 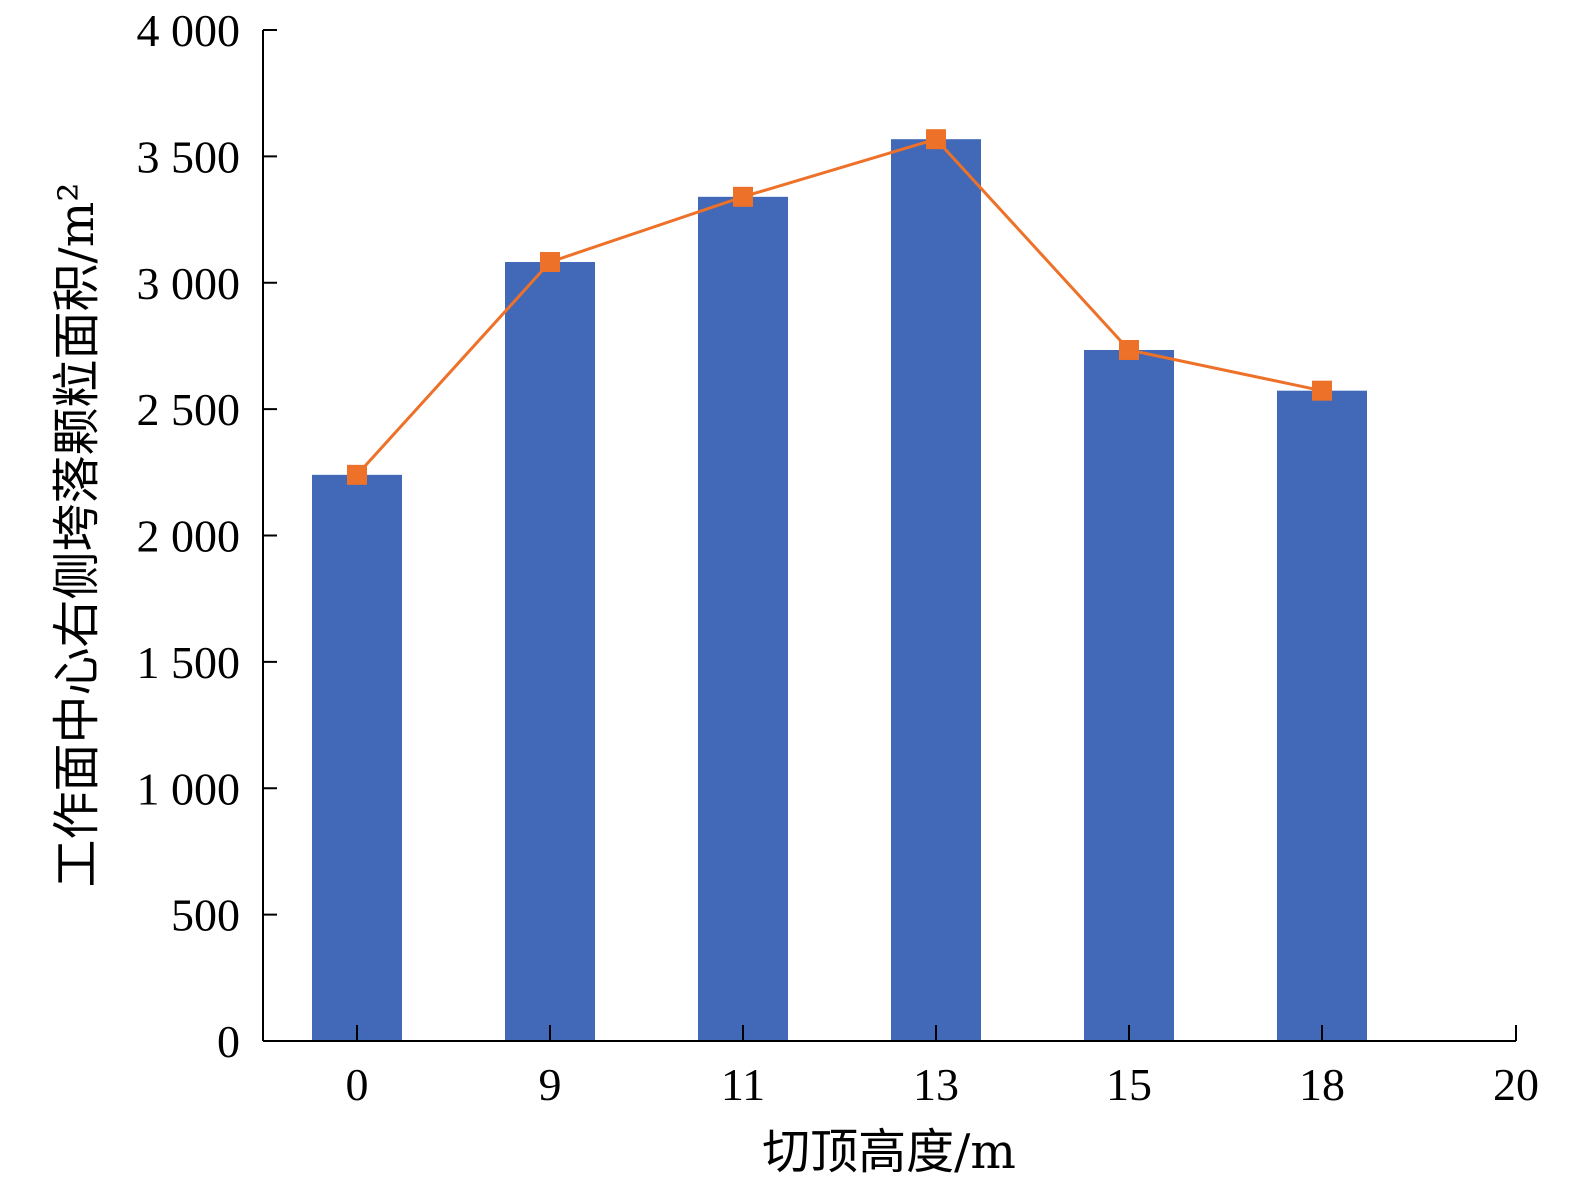 What do you see at coordinates (1516, 1084) in the screenshot?
I see `x-tick-label-20: 20` at bounding box center [1516, 1084].